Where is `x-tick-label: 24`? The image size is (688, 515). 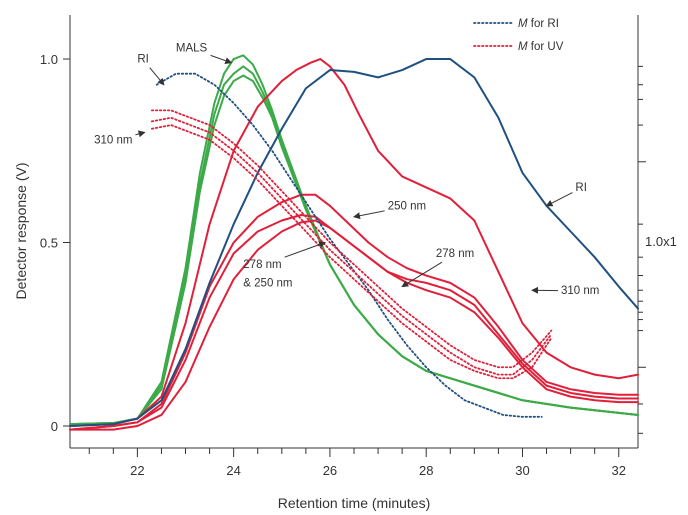 x-tick-label: 24 is located at coordinates (233, 470).